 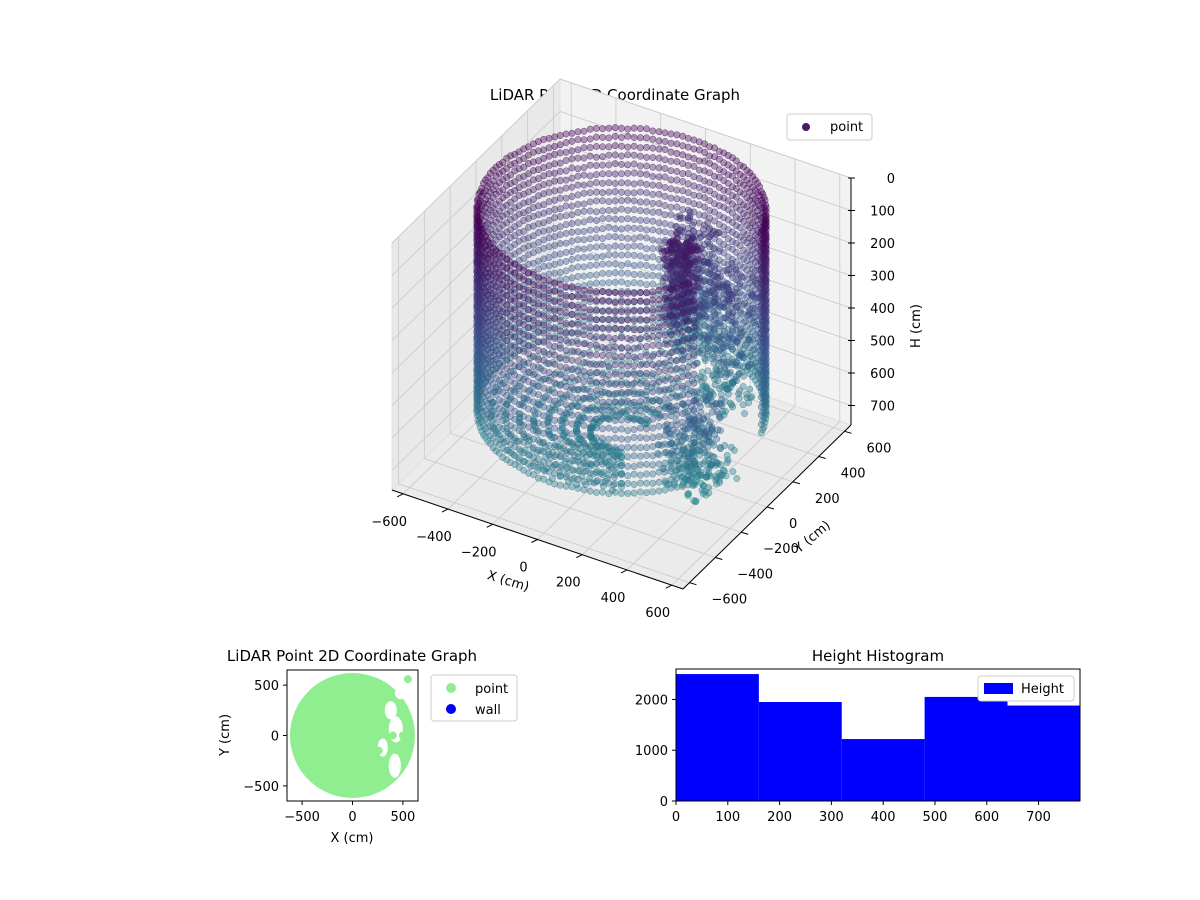 What do you see at coordinates (1043, 753) in the screenshot?
I see `histogram-bar` at bounding box center [1043, 753].